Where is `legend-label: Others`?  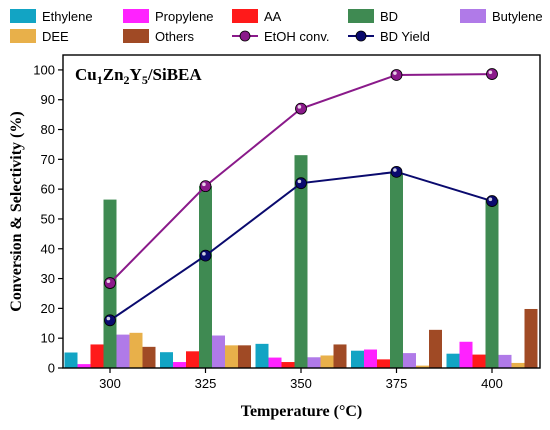
legend-label: Others is located at coordinates (175, 36).